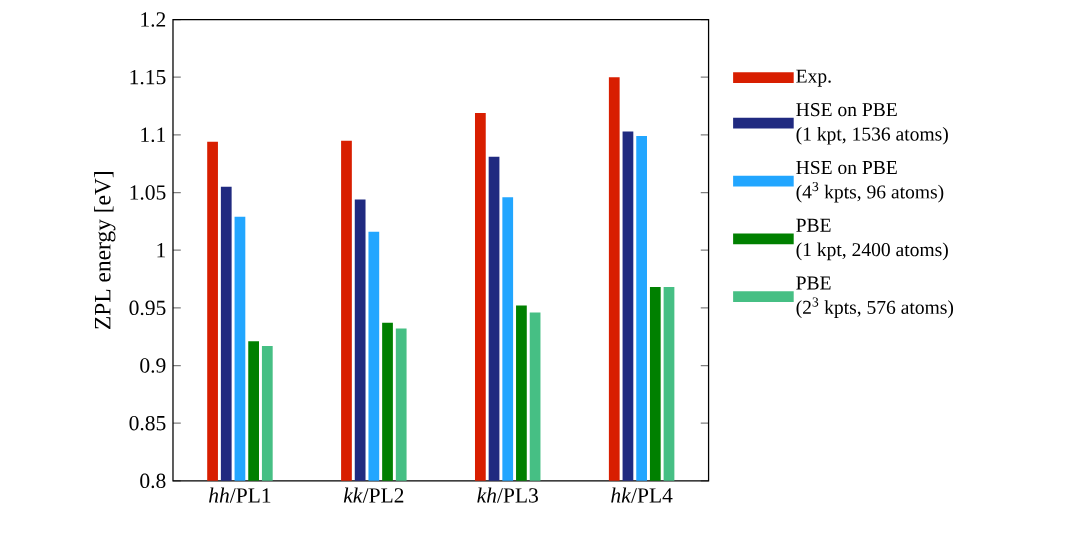 Image resolution: width=1078 pixels, height=536 pixels. What do you see at coordinates (872, 124) in the screenshot?
I see `legend-label: HSE on PBE (1 kpt, 1536 atoms)` at bounding box center [872, 124].